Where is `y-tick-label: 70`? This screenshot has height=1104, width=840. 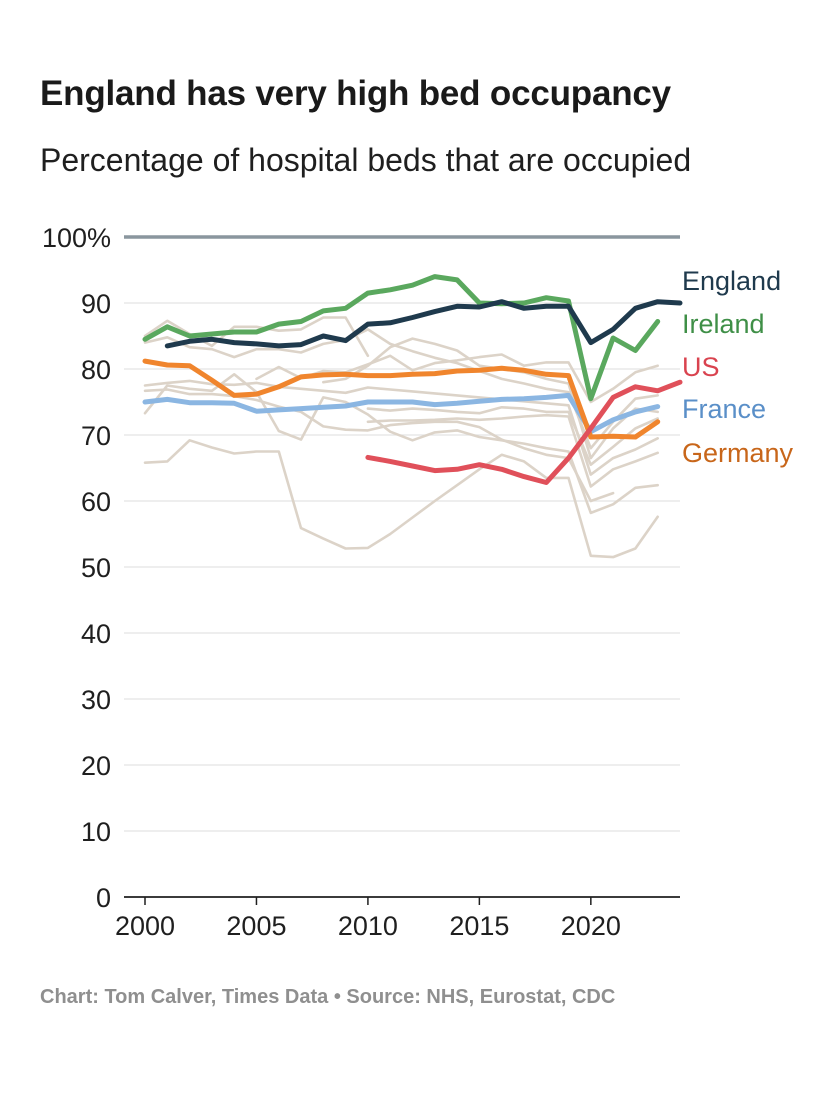 y-tick-label: 70 is located at coordinates (96, 436).